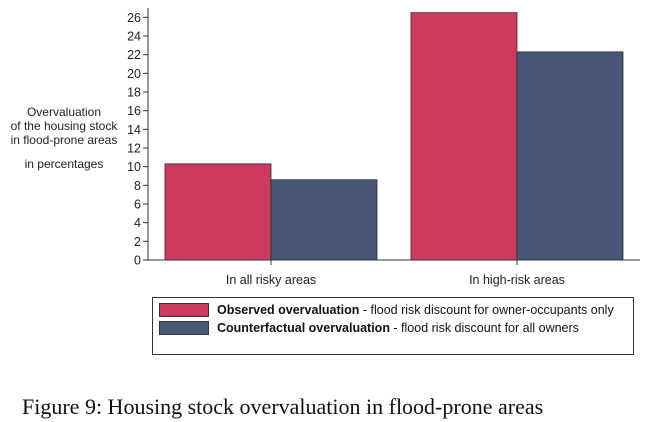 The image size is (650, 422). I want to click on x-axis-ticks: In all risky areas In high-risk areas, so click(395, 273).